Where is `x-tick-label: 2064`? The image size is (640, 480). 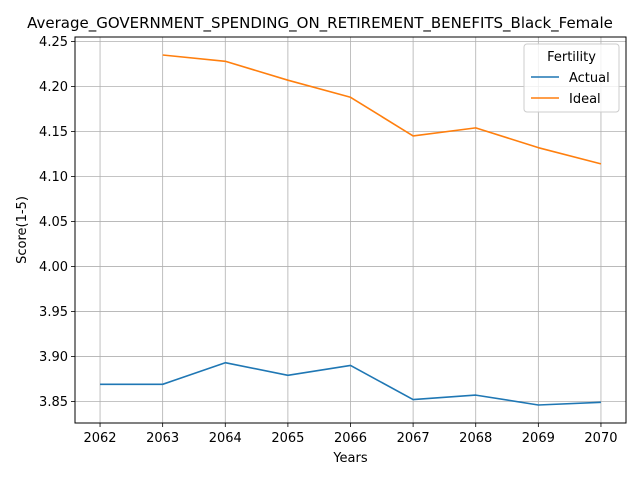 x-tick-label: 2064 is located at coordinates (225, 438).